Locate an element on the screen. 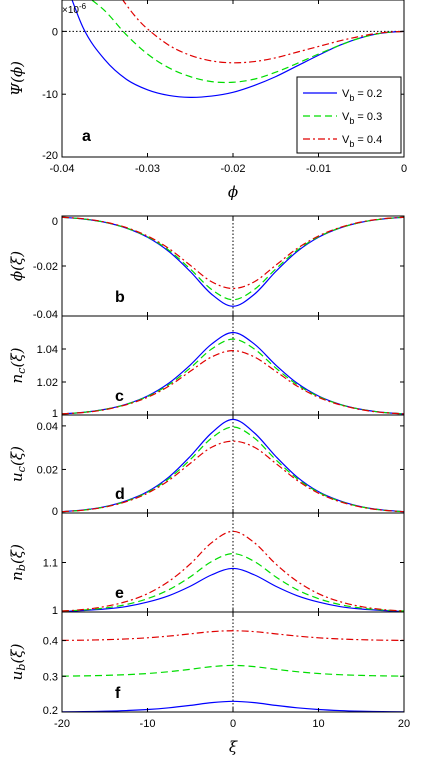 The width and height of the screenshot is (429, 760). legend-entry: Vb = 0.4 is located at coordinates (362, 141).